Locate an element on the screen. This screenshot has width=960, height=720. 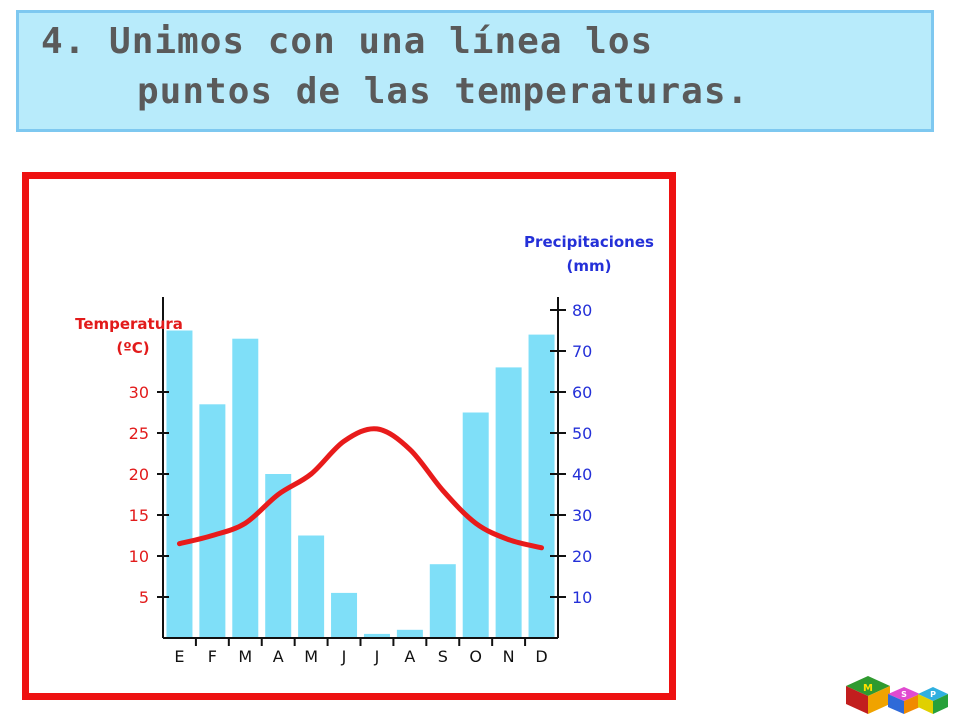
temp-tick-label: 20 is located at coordinates (139, 474).